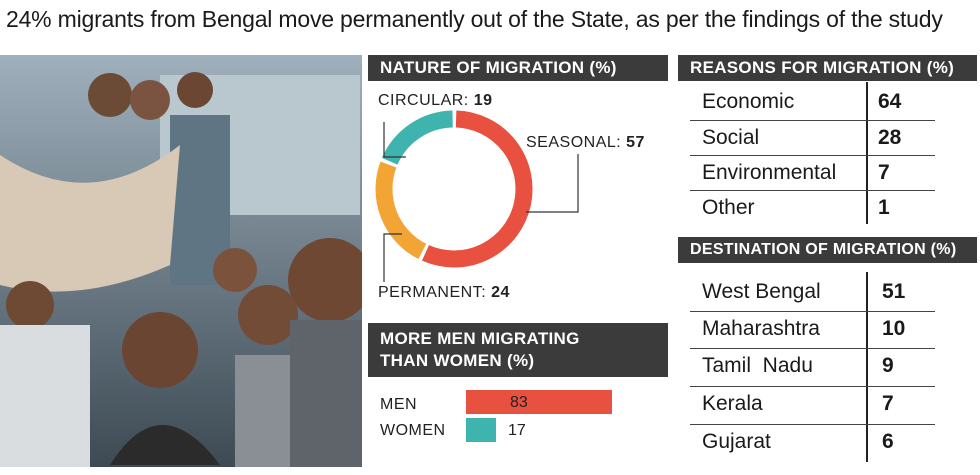 The image size is (980, 475). What do you see at coordinates (894, 291) in the screenshot?
I see `destination-value: 51` at bounding box center [894, 291].